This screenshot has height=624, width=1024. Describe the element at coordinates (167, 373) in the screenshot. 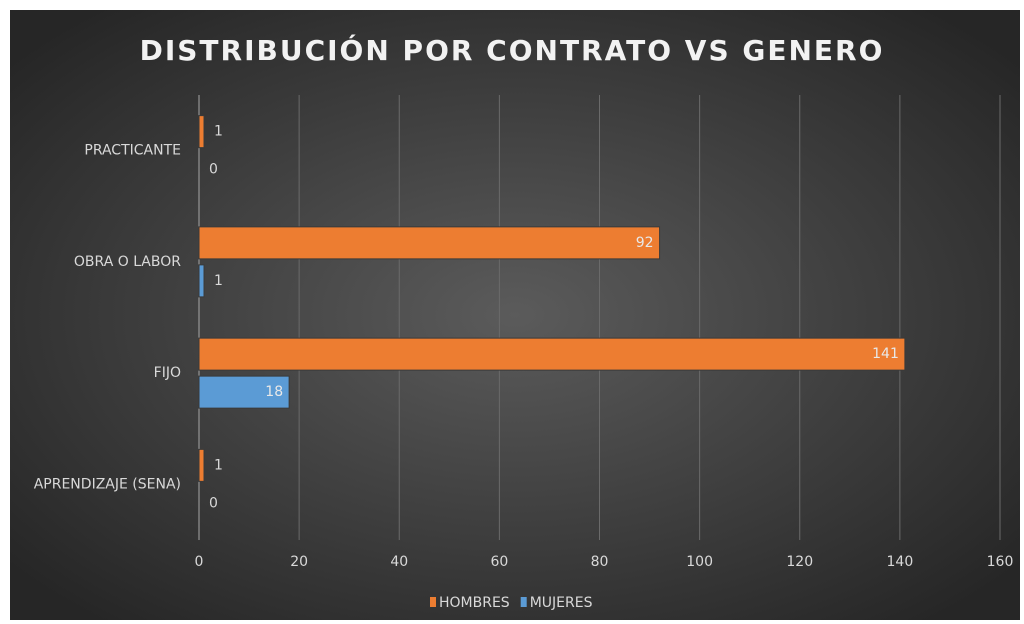

I see `y-tick-label: FIJO` at that location.